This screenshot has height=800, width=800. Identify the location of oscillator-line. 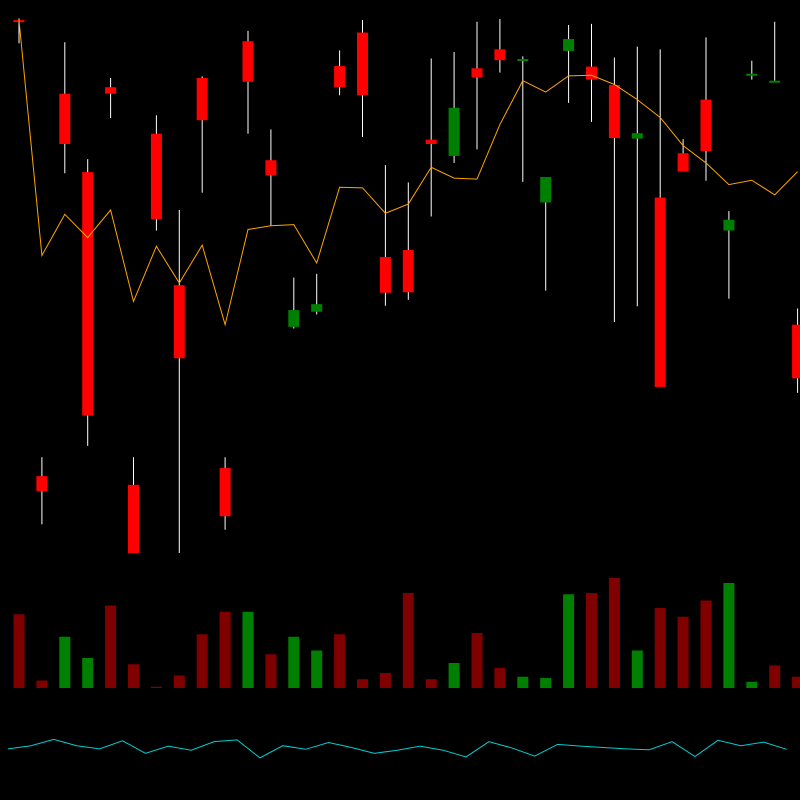
(397, 748).